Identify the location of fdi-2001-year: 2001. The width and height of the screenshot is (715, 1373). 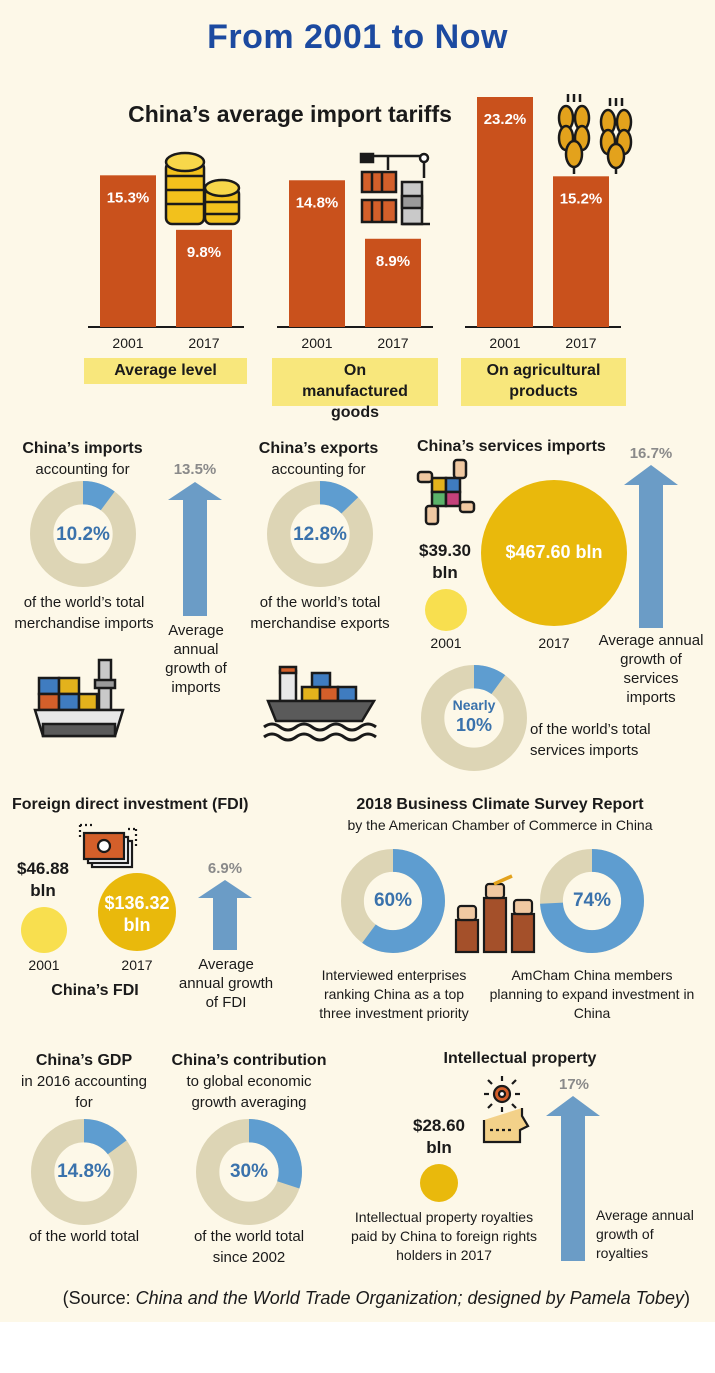
(44, 965).